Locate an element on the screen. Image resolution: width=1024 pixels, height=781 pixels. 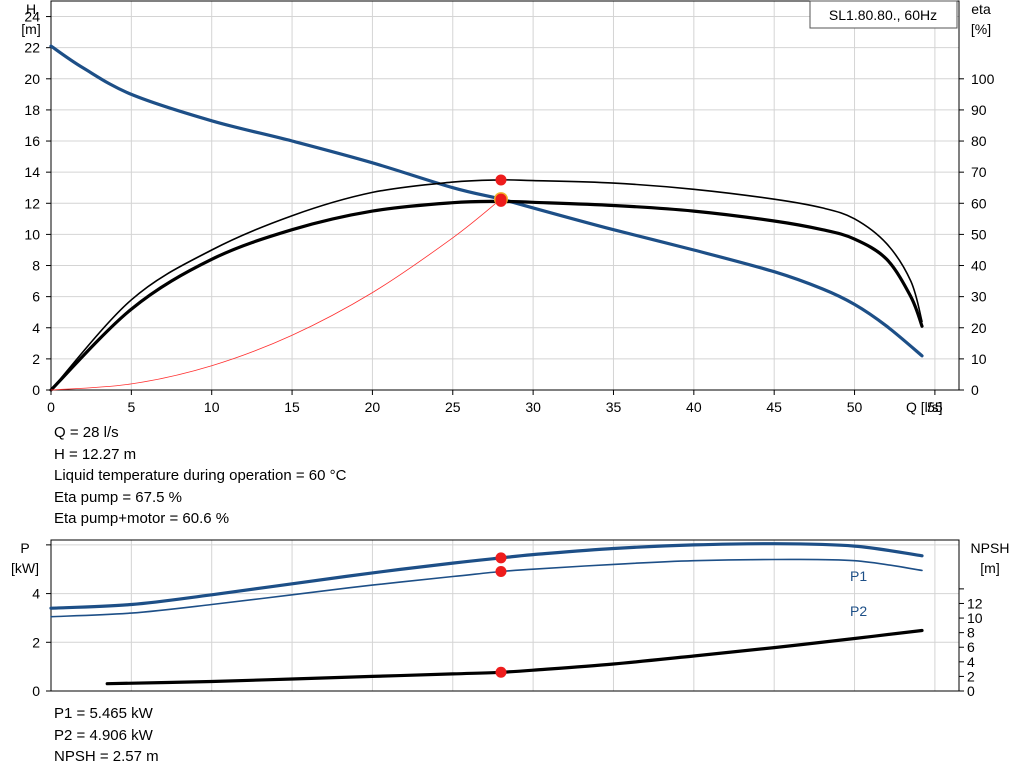
p2-curve-label: P2 is located at coordinates (858, 611).